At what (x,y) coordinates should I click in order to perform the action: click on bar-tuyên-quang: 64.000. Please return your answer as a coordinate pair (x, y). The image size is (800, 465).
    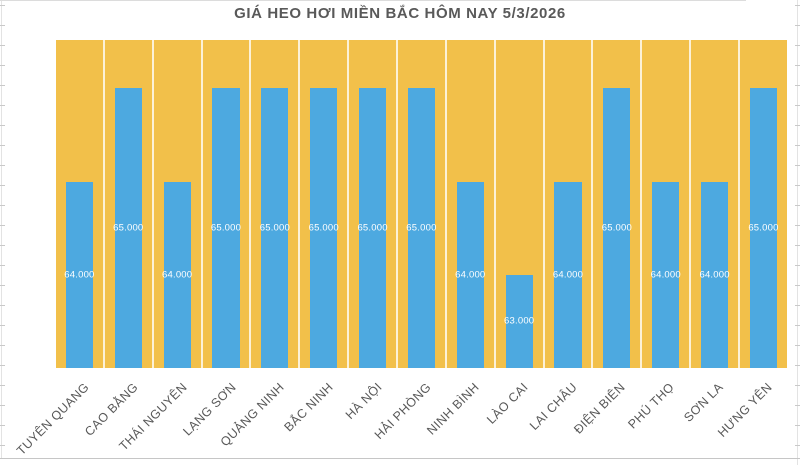
    Looking at the image, I should click on (79, 274).